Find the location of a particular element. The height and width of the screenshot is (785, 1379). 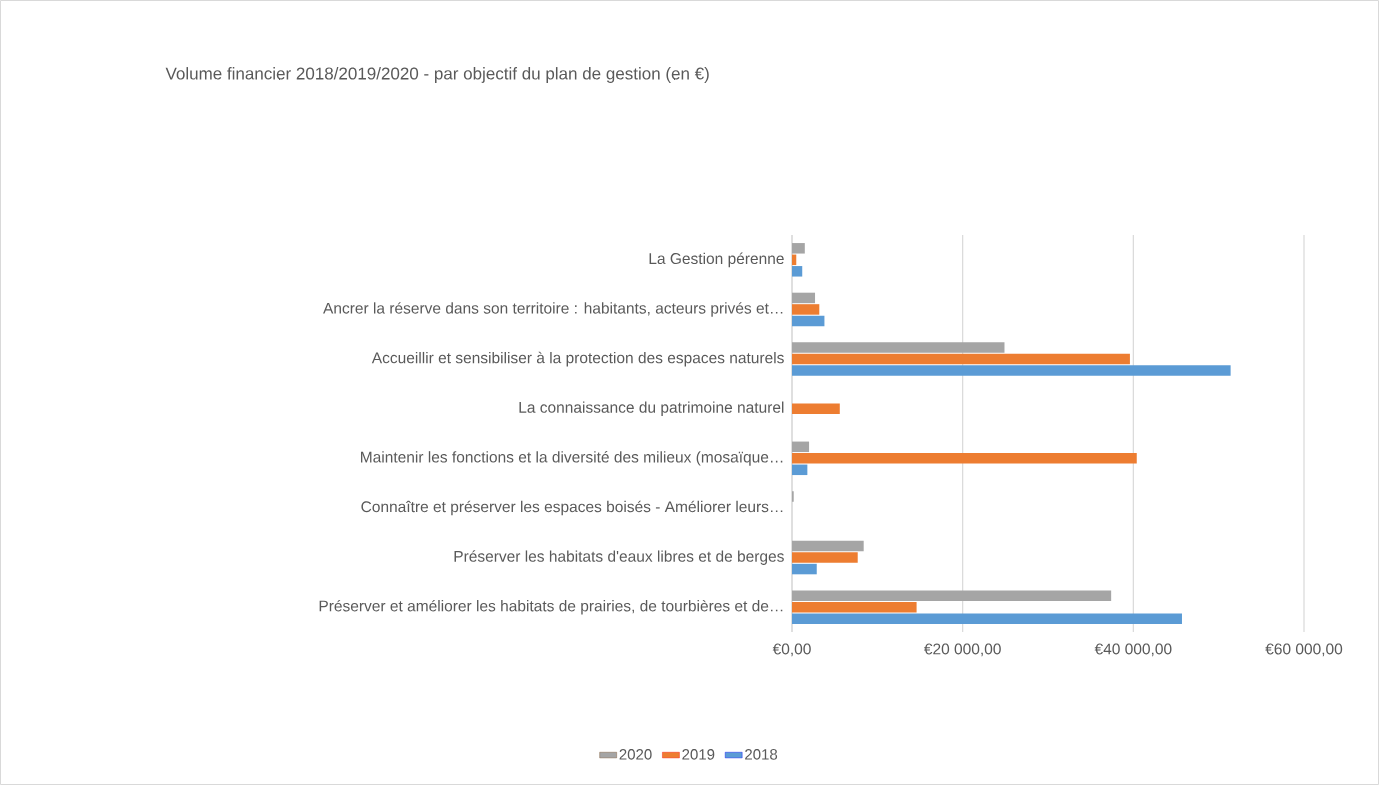

y-tick-label: La connaissance du patrimoine naturel is located at coordinates (651, 408).